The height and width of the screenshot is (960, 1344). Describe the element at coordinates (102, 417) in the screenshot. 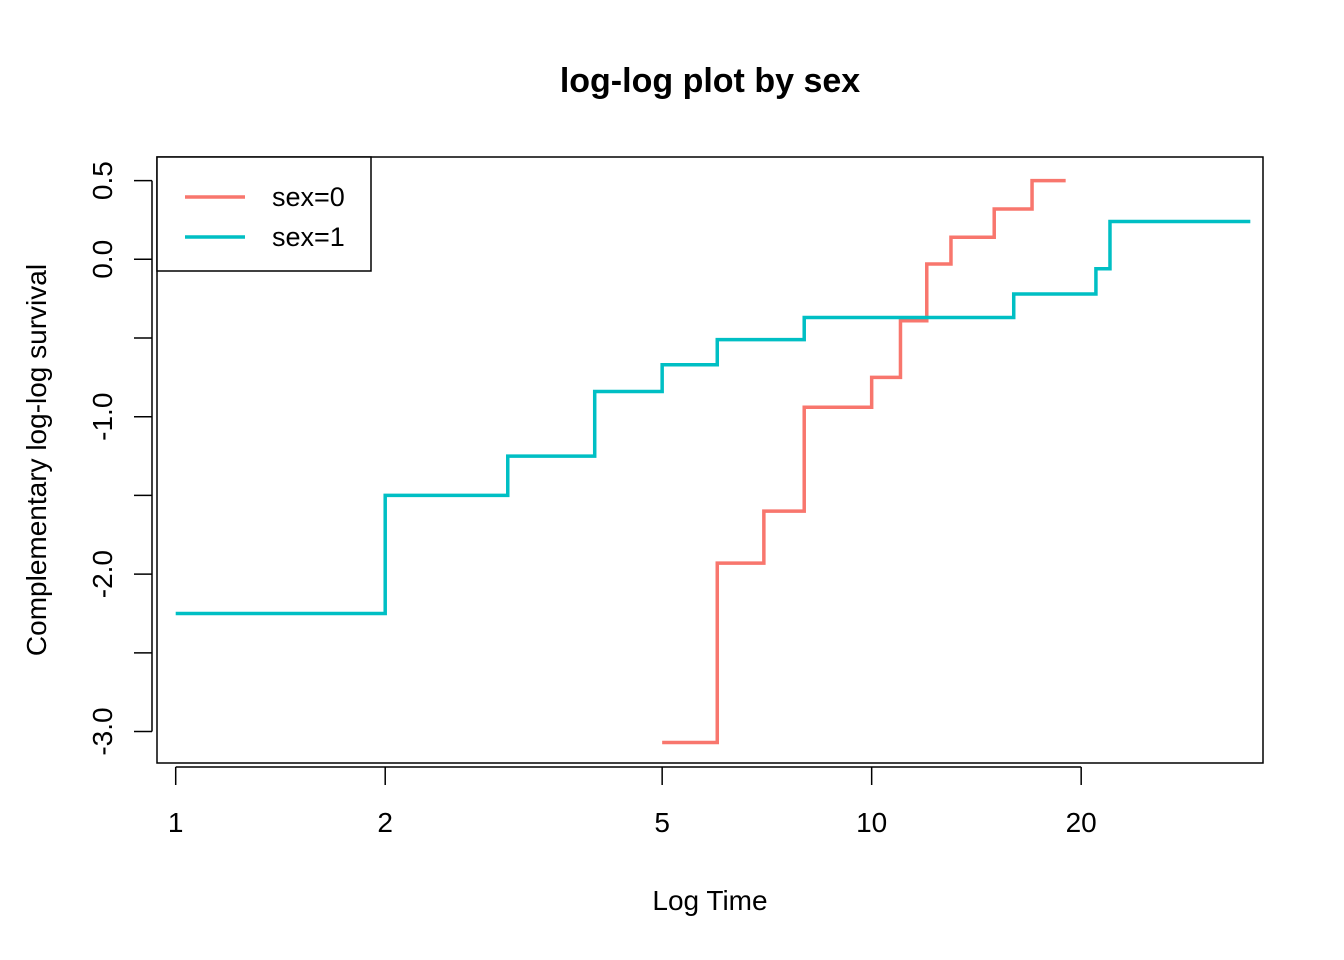

I see `y-tick-label: -1.0` at that location.